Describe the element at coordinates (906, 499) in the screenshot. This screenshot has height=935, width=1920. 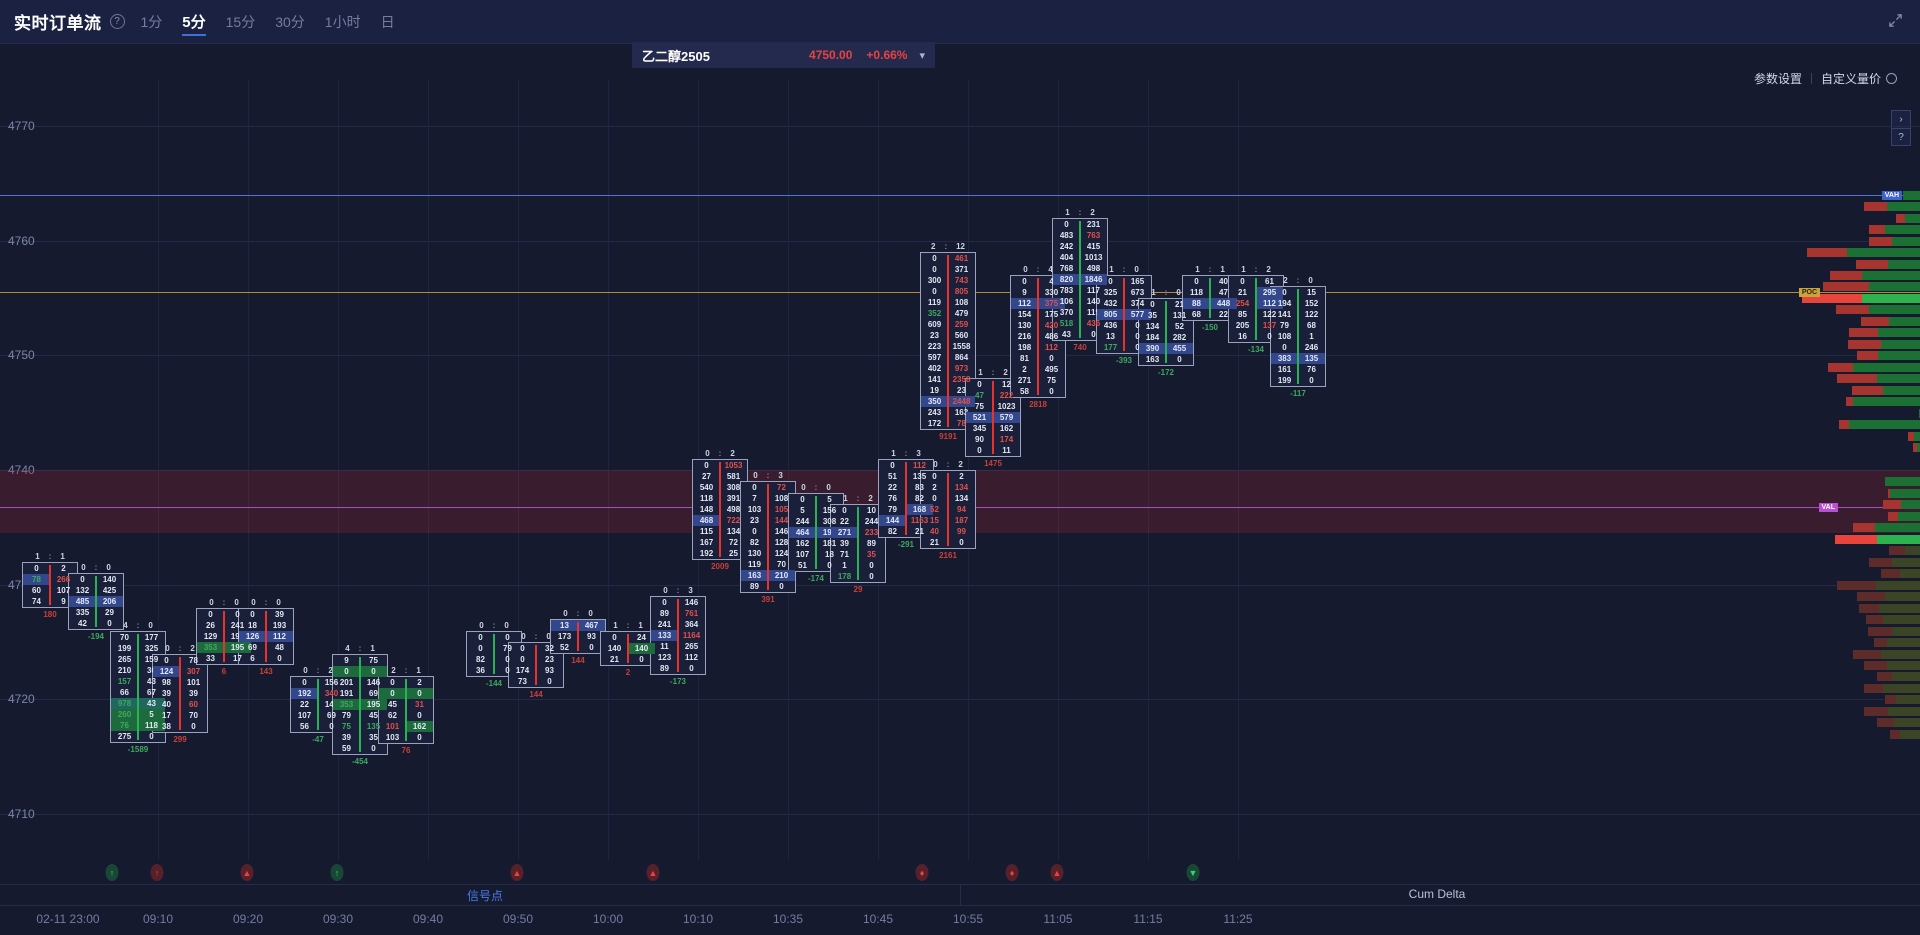
I see `footprint-cluster: 1:3 0 112 51 135 22 83 76 82 79 168 144 1163 82 21 -291` at that location.